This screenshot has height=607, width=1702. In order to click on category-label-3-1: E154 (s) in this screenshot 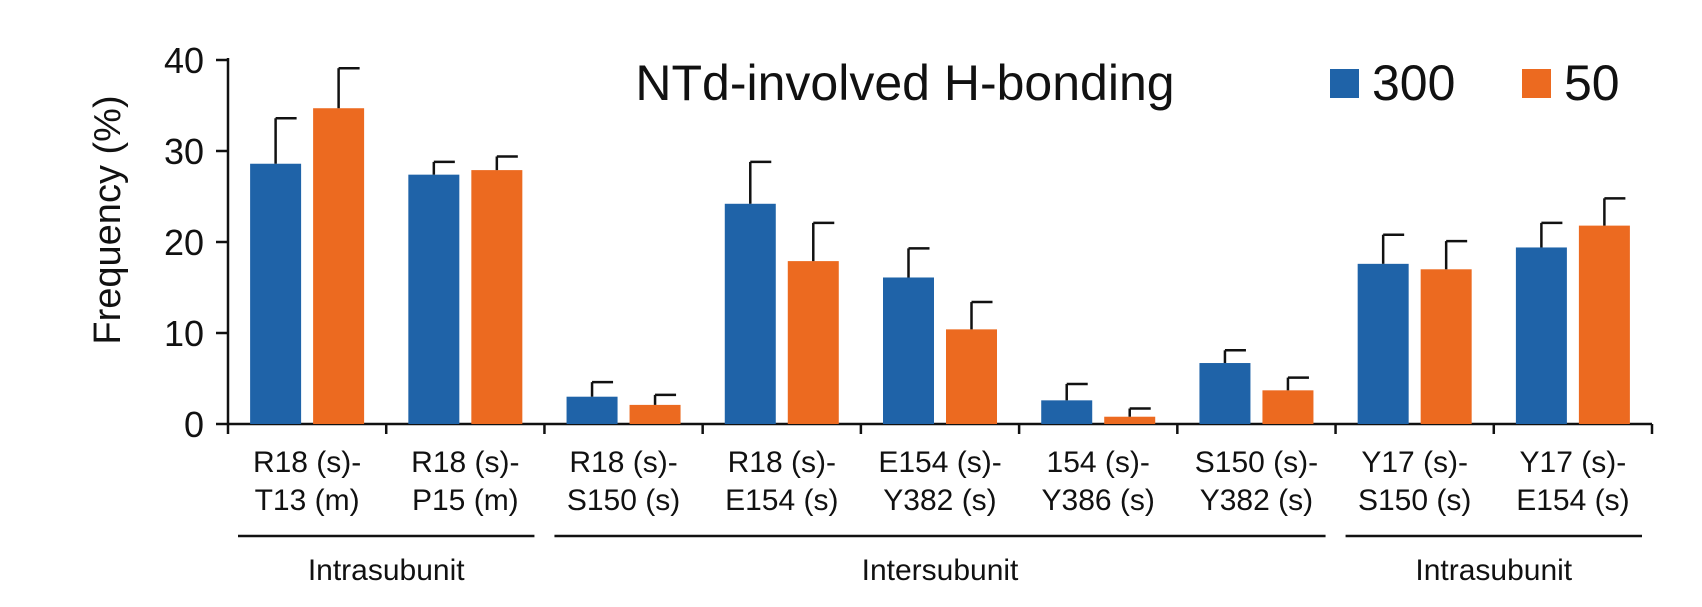, I will do `click(781, 500)`.